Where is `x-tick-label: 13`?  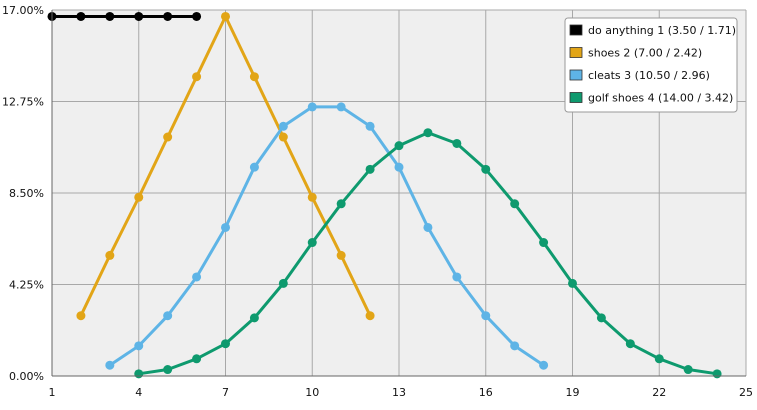
x-tick-label: 13 is located at coordinates (399, 392).